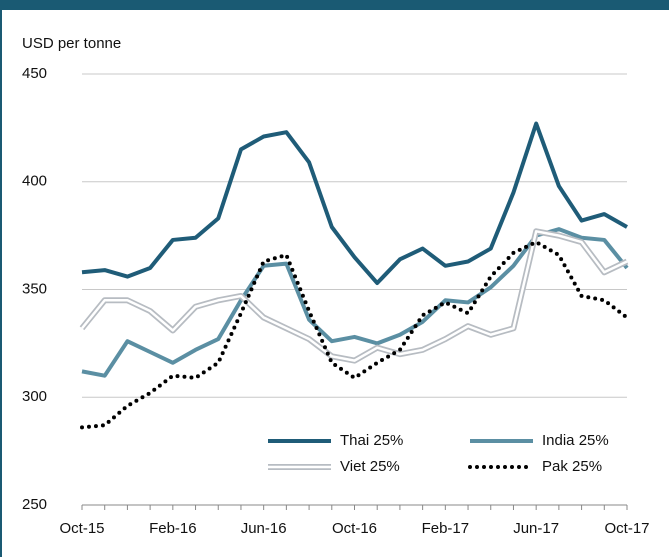  Describe the element at coordinates (536, 528) in the screenshot. I see `x-tick-label: Jun-17` at that location.